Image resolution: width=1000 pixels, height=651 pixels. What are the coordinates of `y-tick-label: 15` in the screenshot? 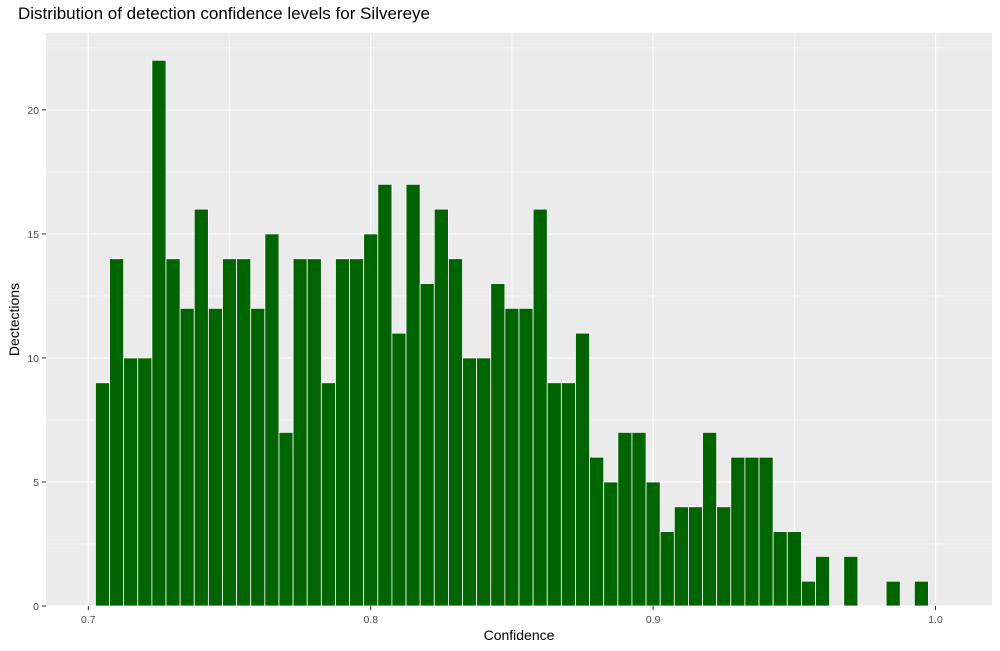 It's located at (33, 235).